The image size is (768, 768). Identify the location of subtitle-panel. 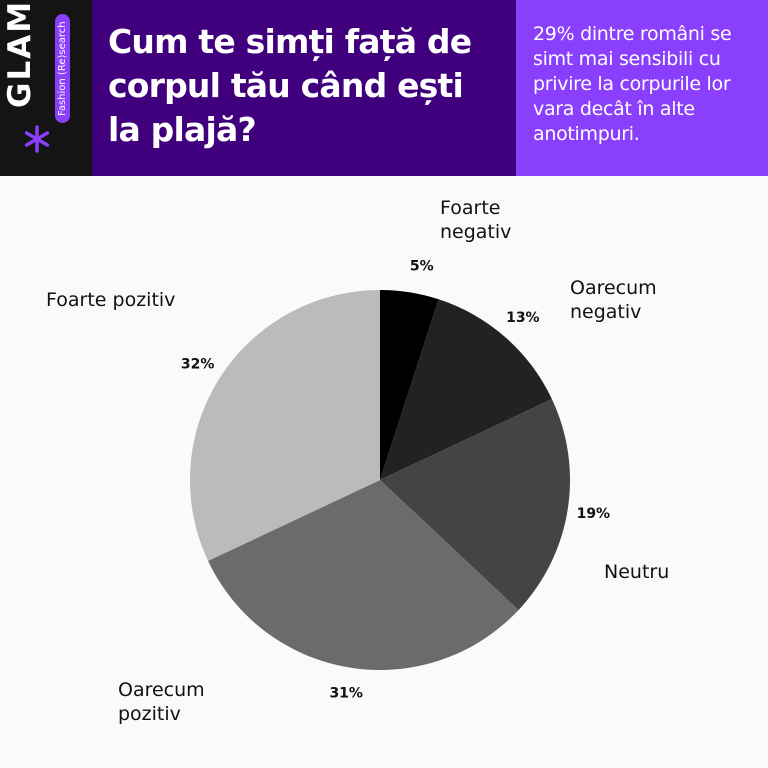
(642, 88).